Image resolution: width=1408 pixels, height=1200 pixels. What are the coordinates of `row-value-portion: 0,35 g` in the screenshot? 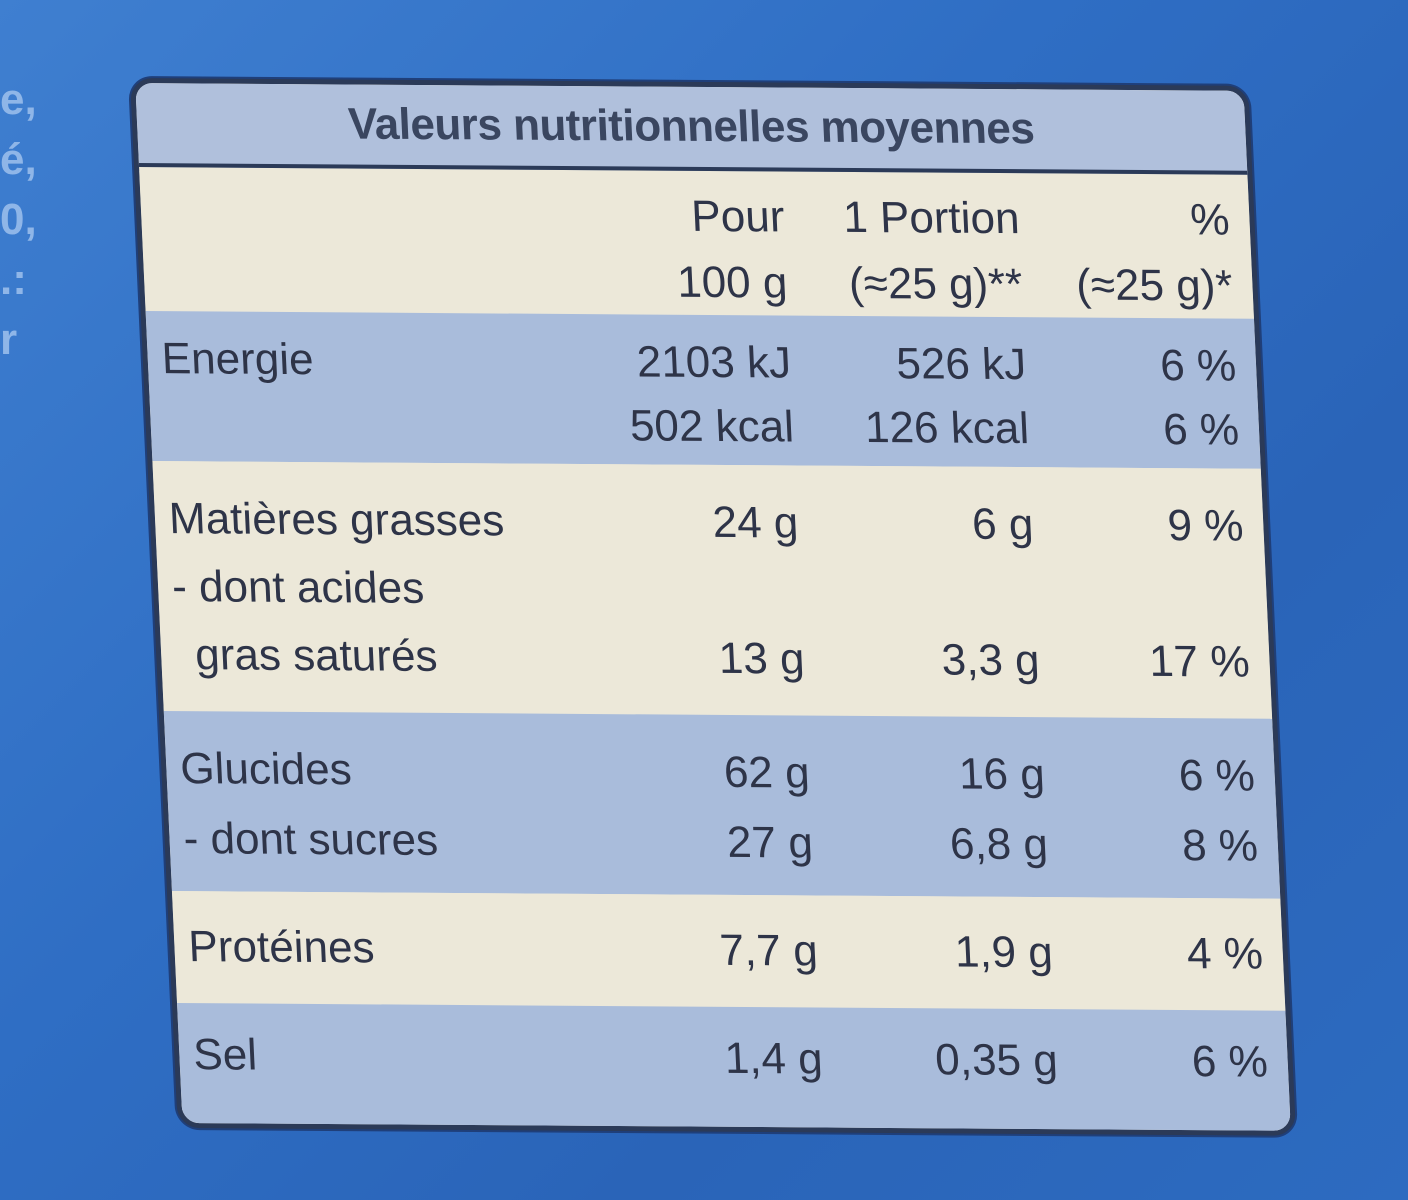 It's located at (996, 1060).